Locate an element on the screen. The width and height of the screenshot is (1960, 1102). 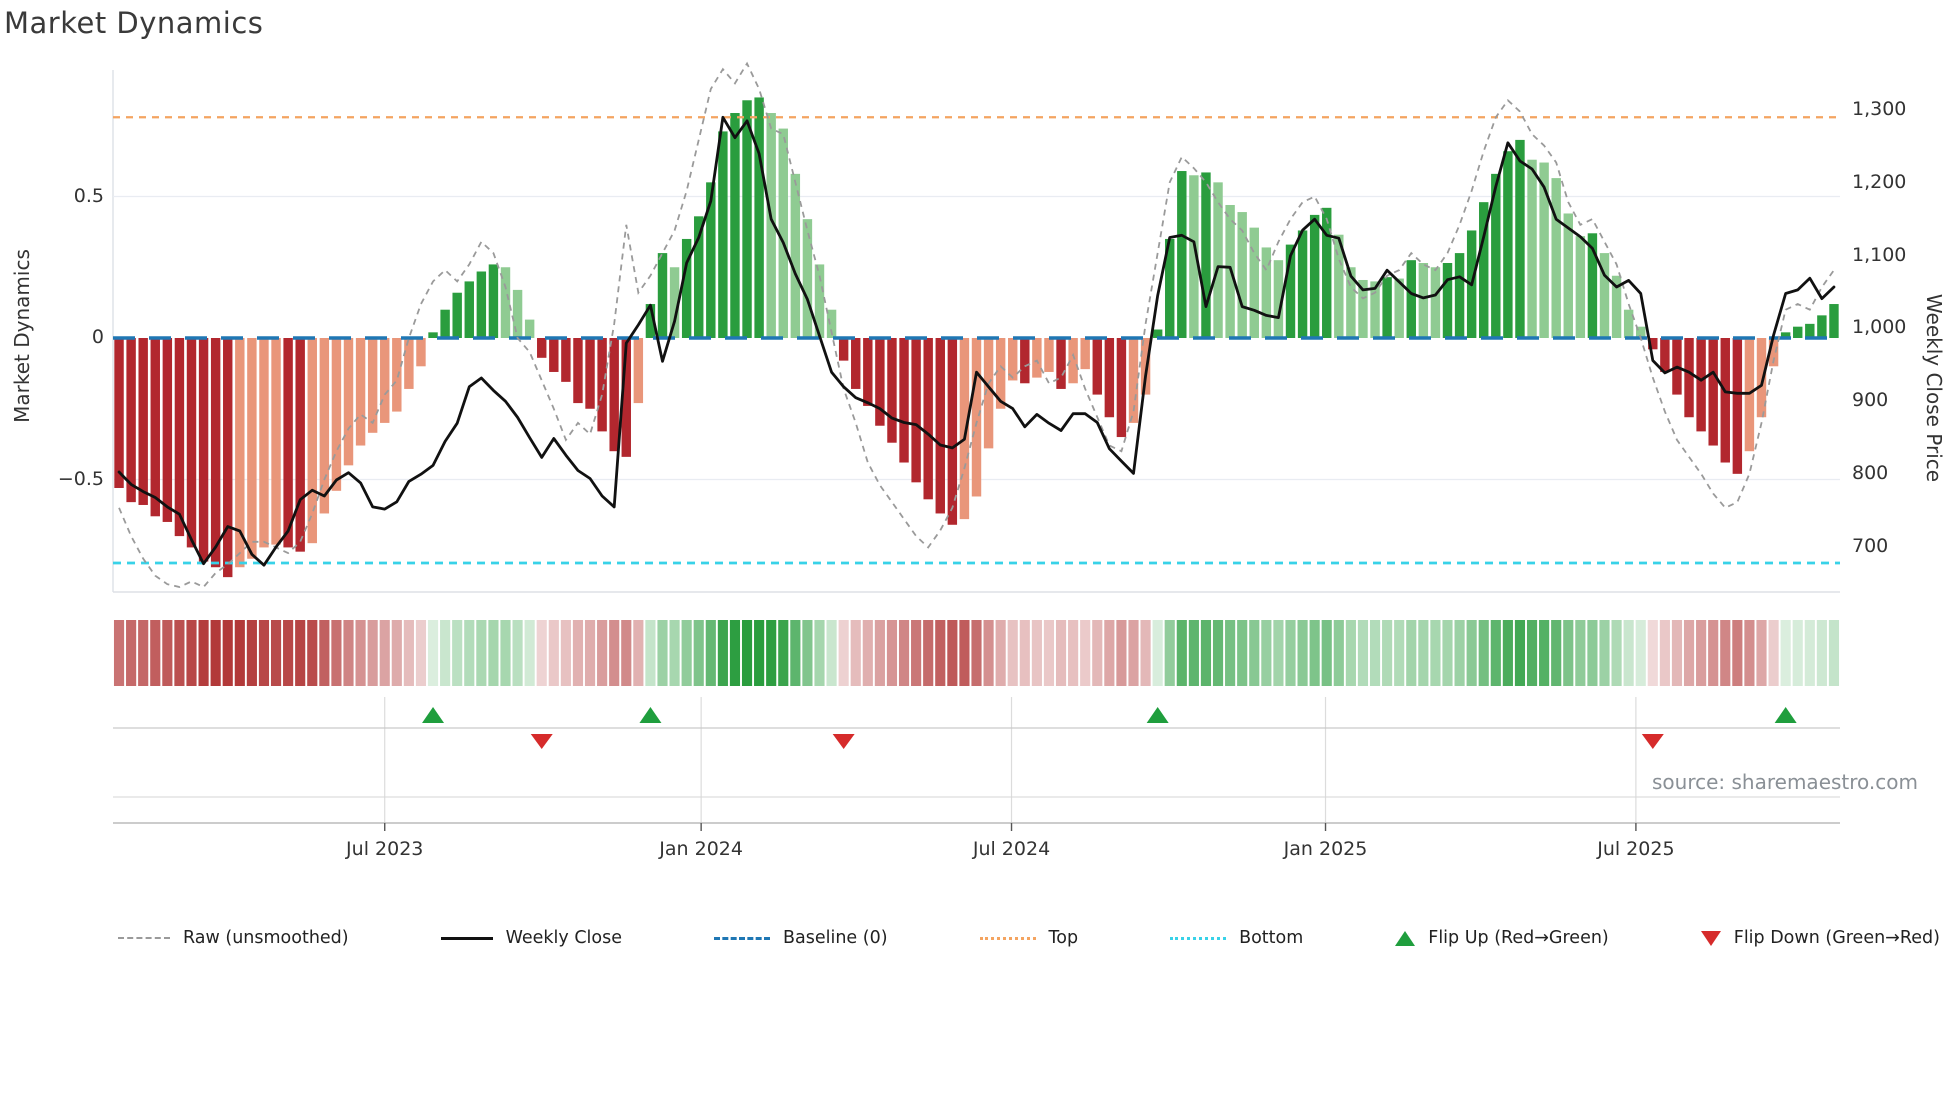
bottom-threshold-swatch is located at coordinates (1198, 938).